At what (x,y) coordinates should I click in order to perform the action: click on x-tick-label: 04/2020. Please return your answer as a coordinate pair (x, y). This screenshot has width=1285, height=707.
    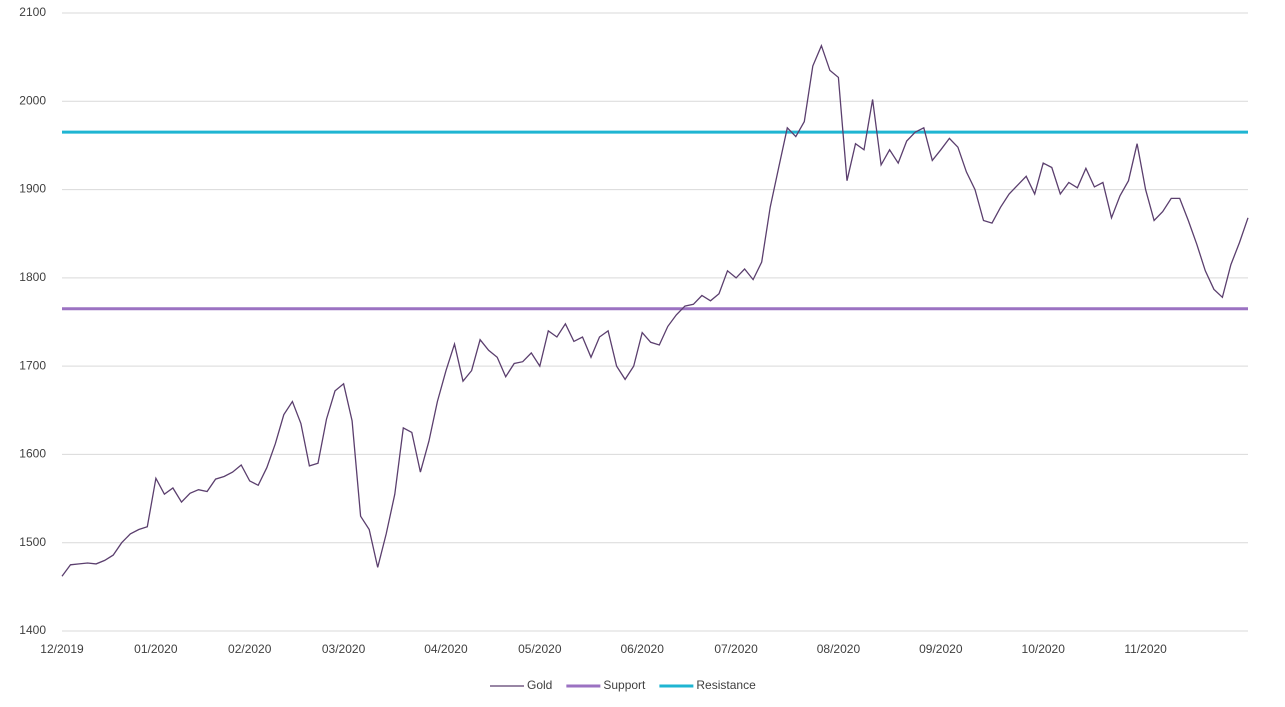
    Looking at the image, I should click on (446, 649).